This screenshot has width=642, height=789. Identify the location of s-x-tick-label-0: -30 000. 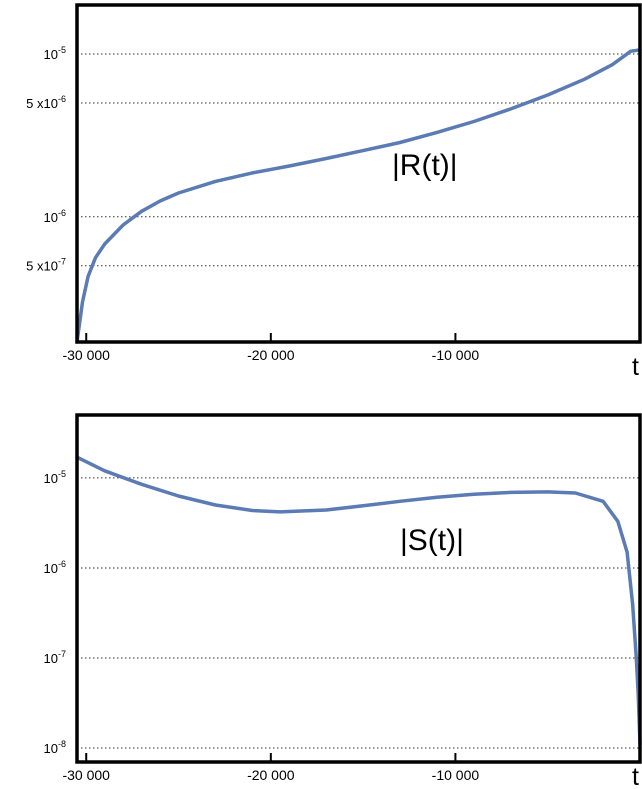
(86, 775).